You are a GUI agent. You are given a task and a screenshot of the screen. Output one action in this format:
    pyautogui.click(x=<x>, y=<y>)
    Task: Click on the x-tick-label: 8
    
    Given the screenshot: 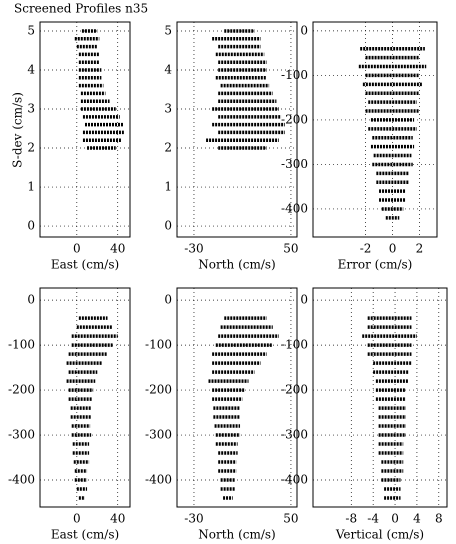 What is the action you would take?
    pyautogui.click(x=439, y=519)
    